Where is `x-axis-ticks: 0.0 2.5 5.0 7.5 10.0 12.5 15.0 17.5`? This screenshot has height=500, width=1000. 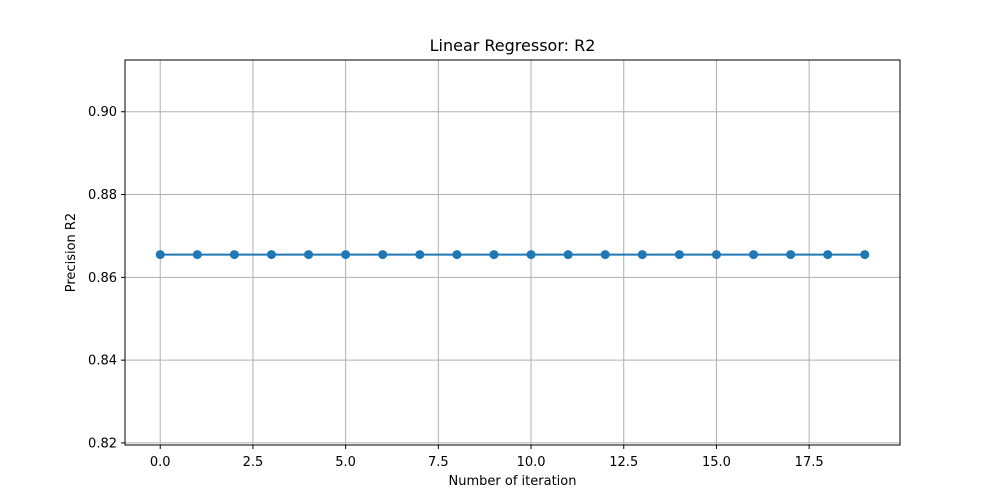
x-axis-ticks: 0.0 2.5 5.0 7.5 10.0 12.5 15.0 17.5 is located at coordinates (487, 457).